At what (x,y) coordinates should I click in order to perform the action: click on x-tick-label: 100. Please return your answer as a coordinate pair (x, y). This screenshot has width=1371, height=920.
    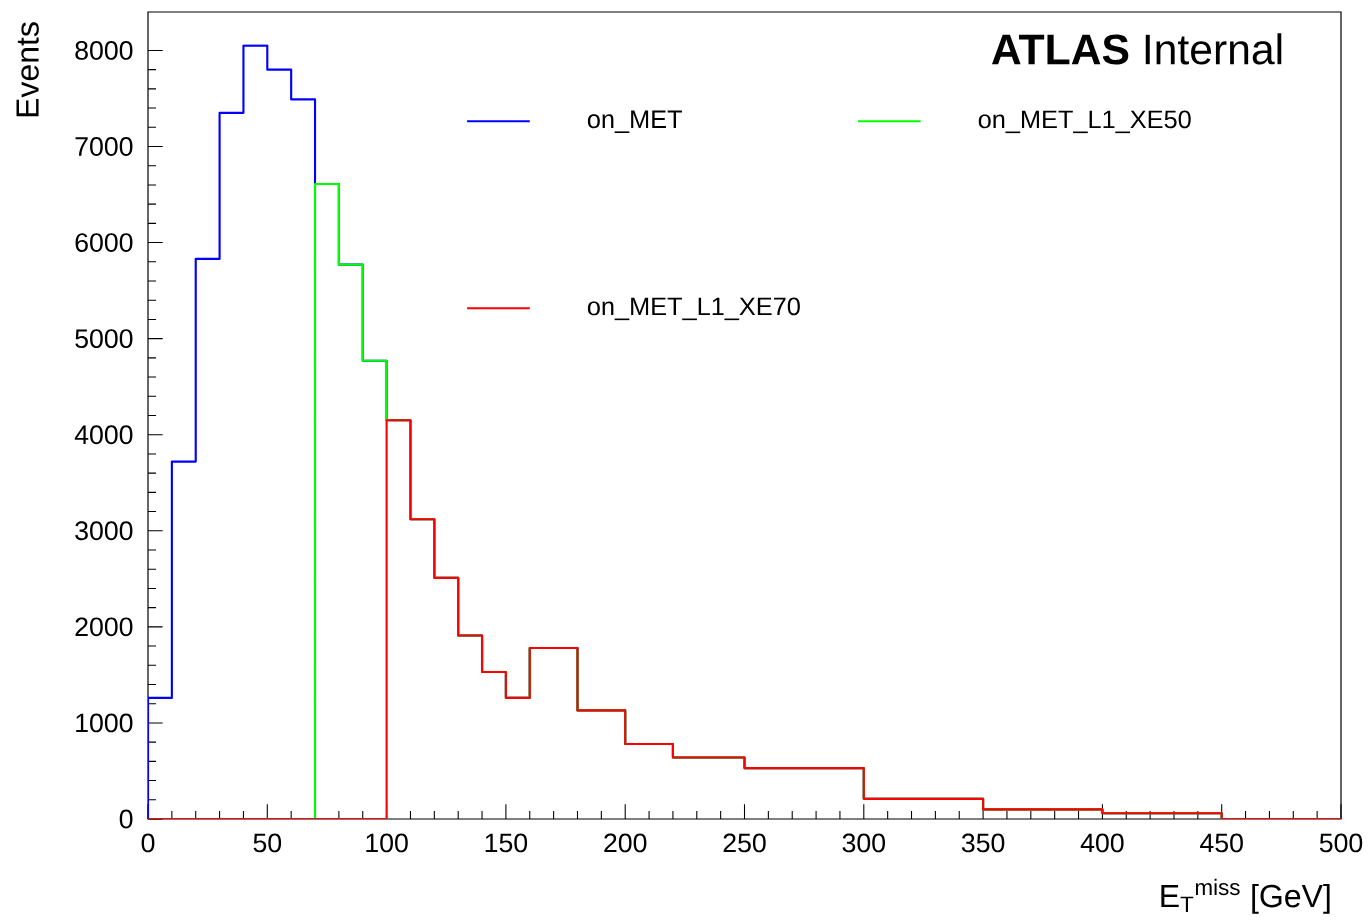
    Looking at the image, I should click on (387, 843).